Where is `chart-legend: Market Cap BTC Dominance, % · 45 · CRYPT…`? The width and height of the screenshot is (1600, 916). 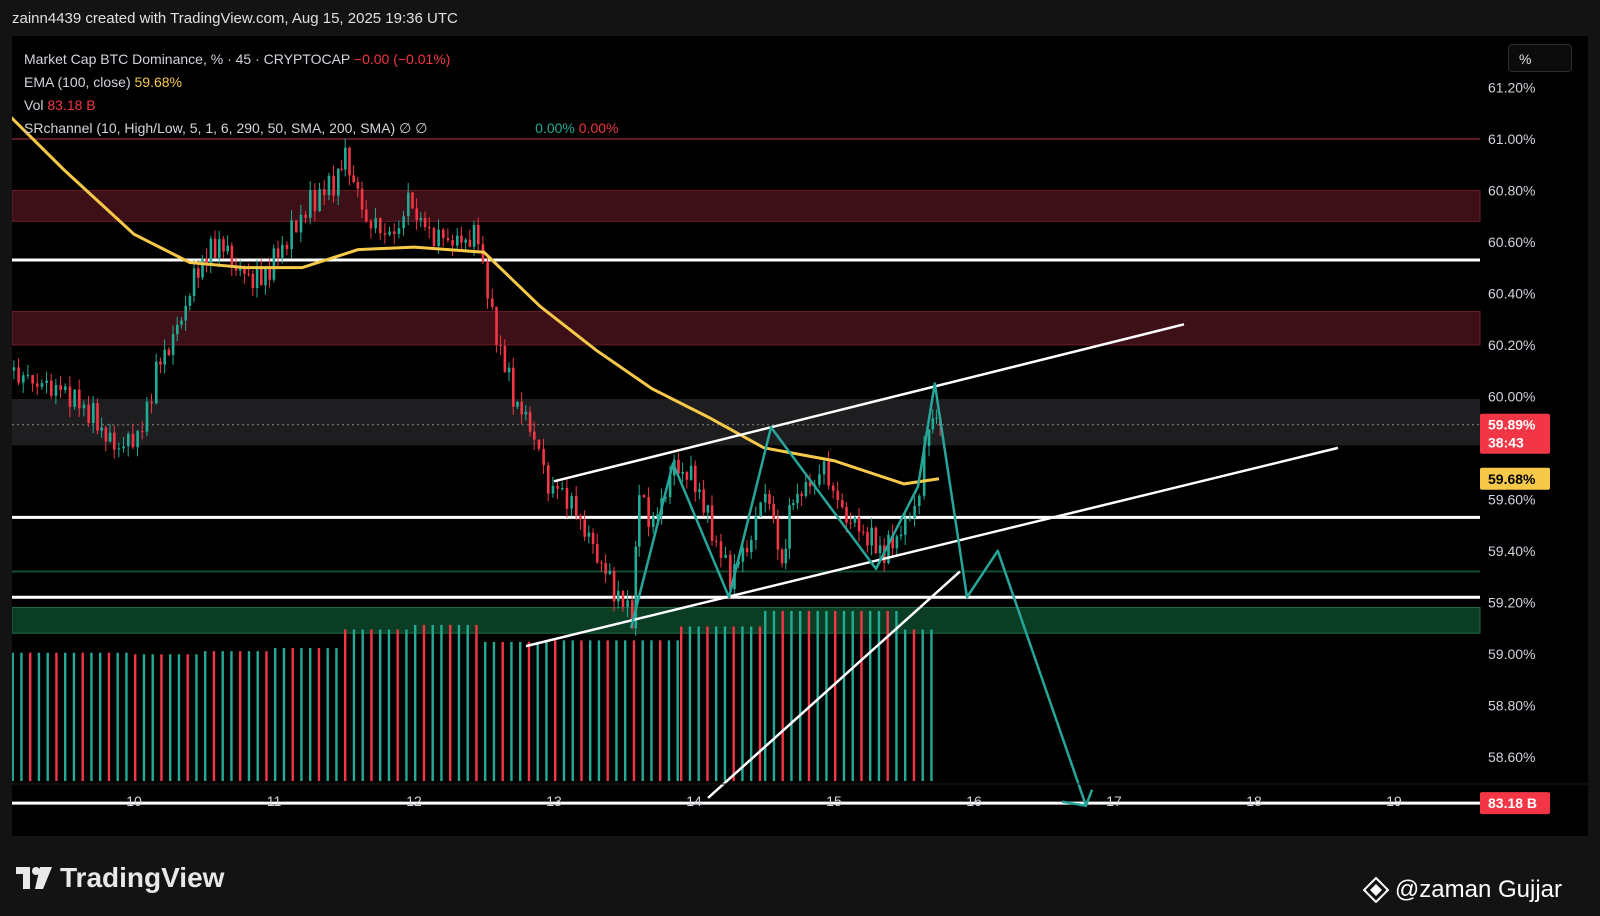 chart-legend: Market Cap BTC Dominance, % · 45 · CRYPT… is located at coordinates (321, 94).